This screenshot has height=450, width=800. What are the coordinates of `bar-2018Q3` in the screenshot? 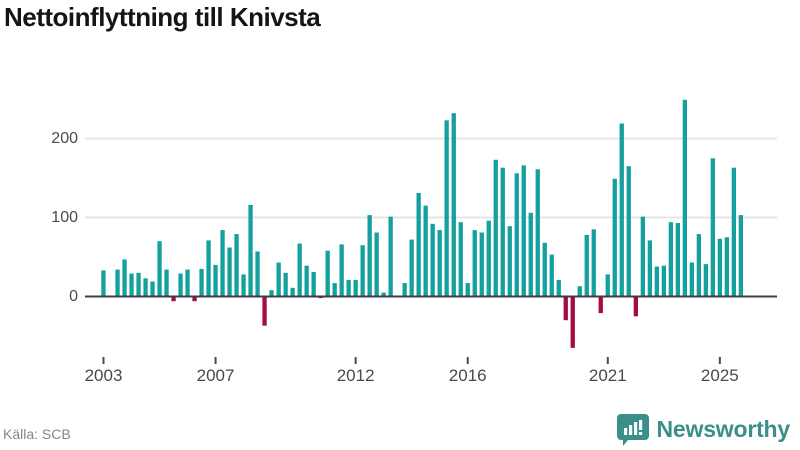 It's located at (537, 233).